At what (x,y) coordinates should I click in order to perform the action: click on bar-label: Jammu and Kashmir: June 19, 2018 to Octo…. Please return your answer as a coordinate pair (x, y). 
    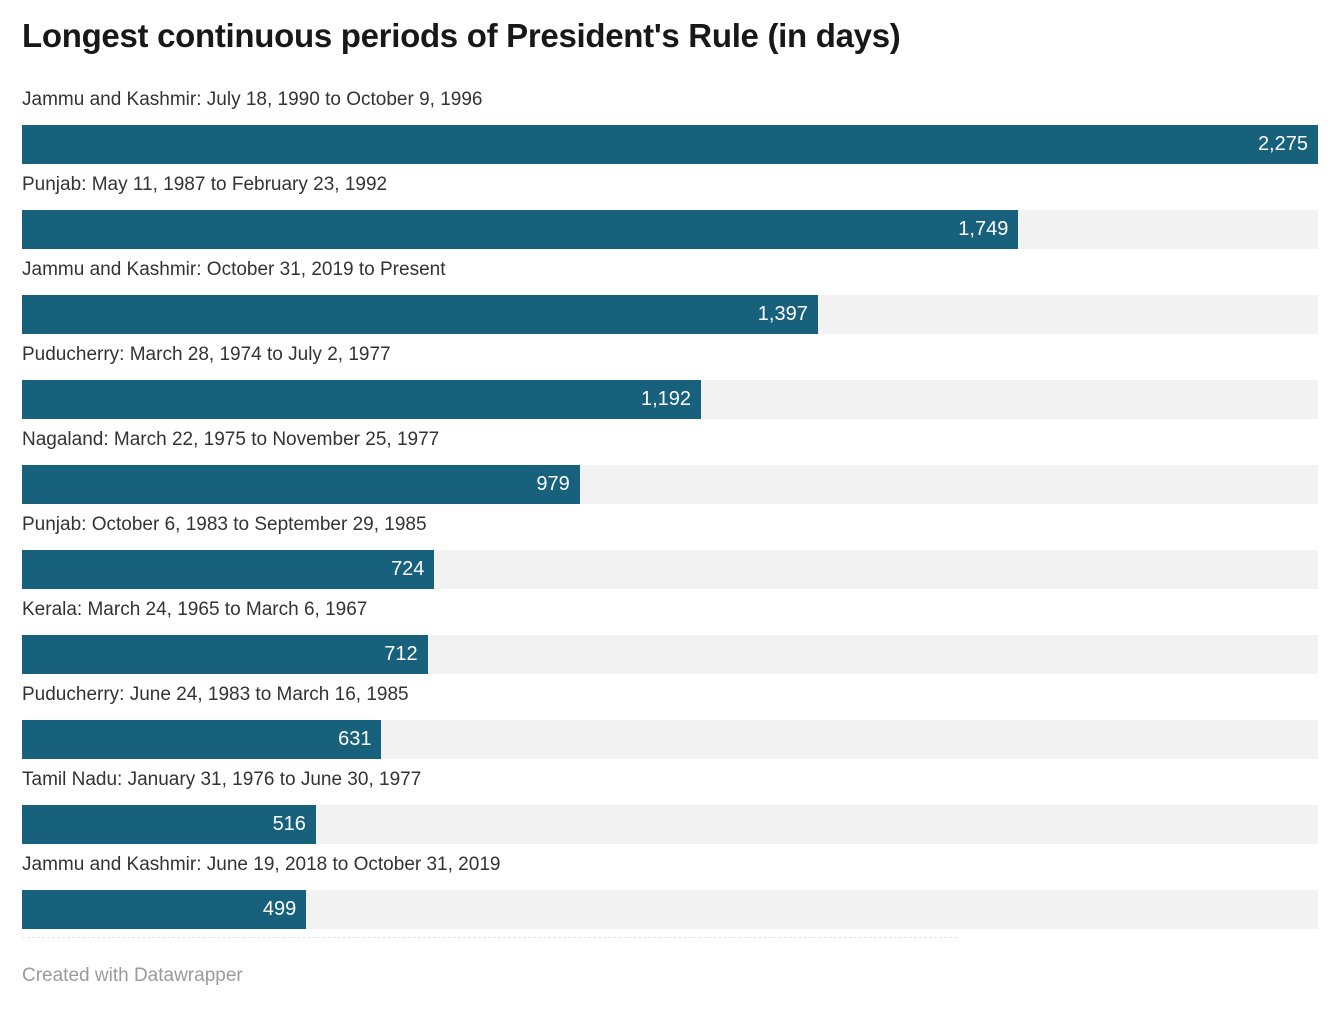
    Looking at the image, I should click on (261, 864).